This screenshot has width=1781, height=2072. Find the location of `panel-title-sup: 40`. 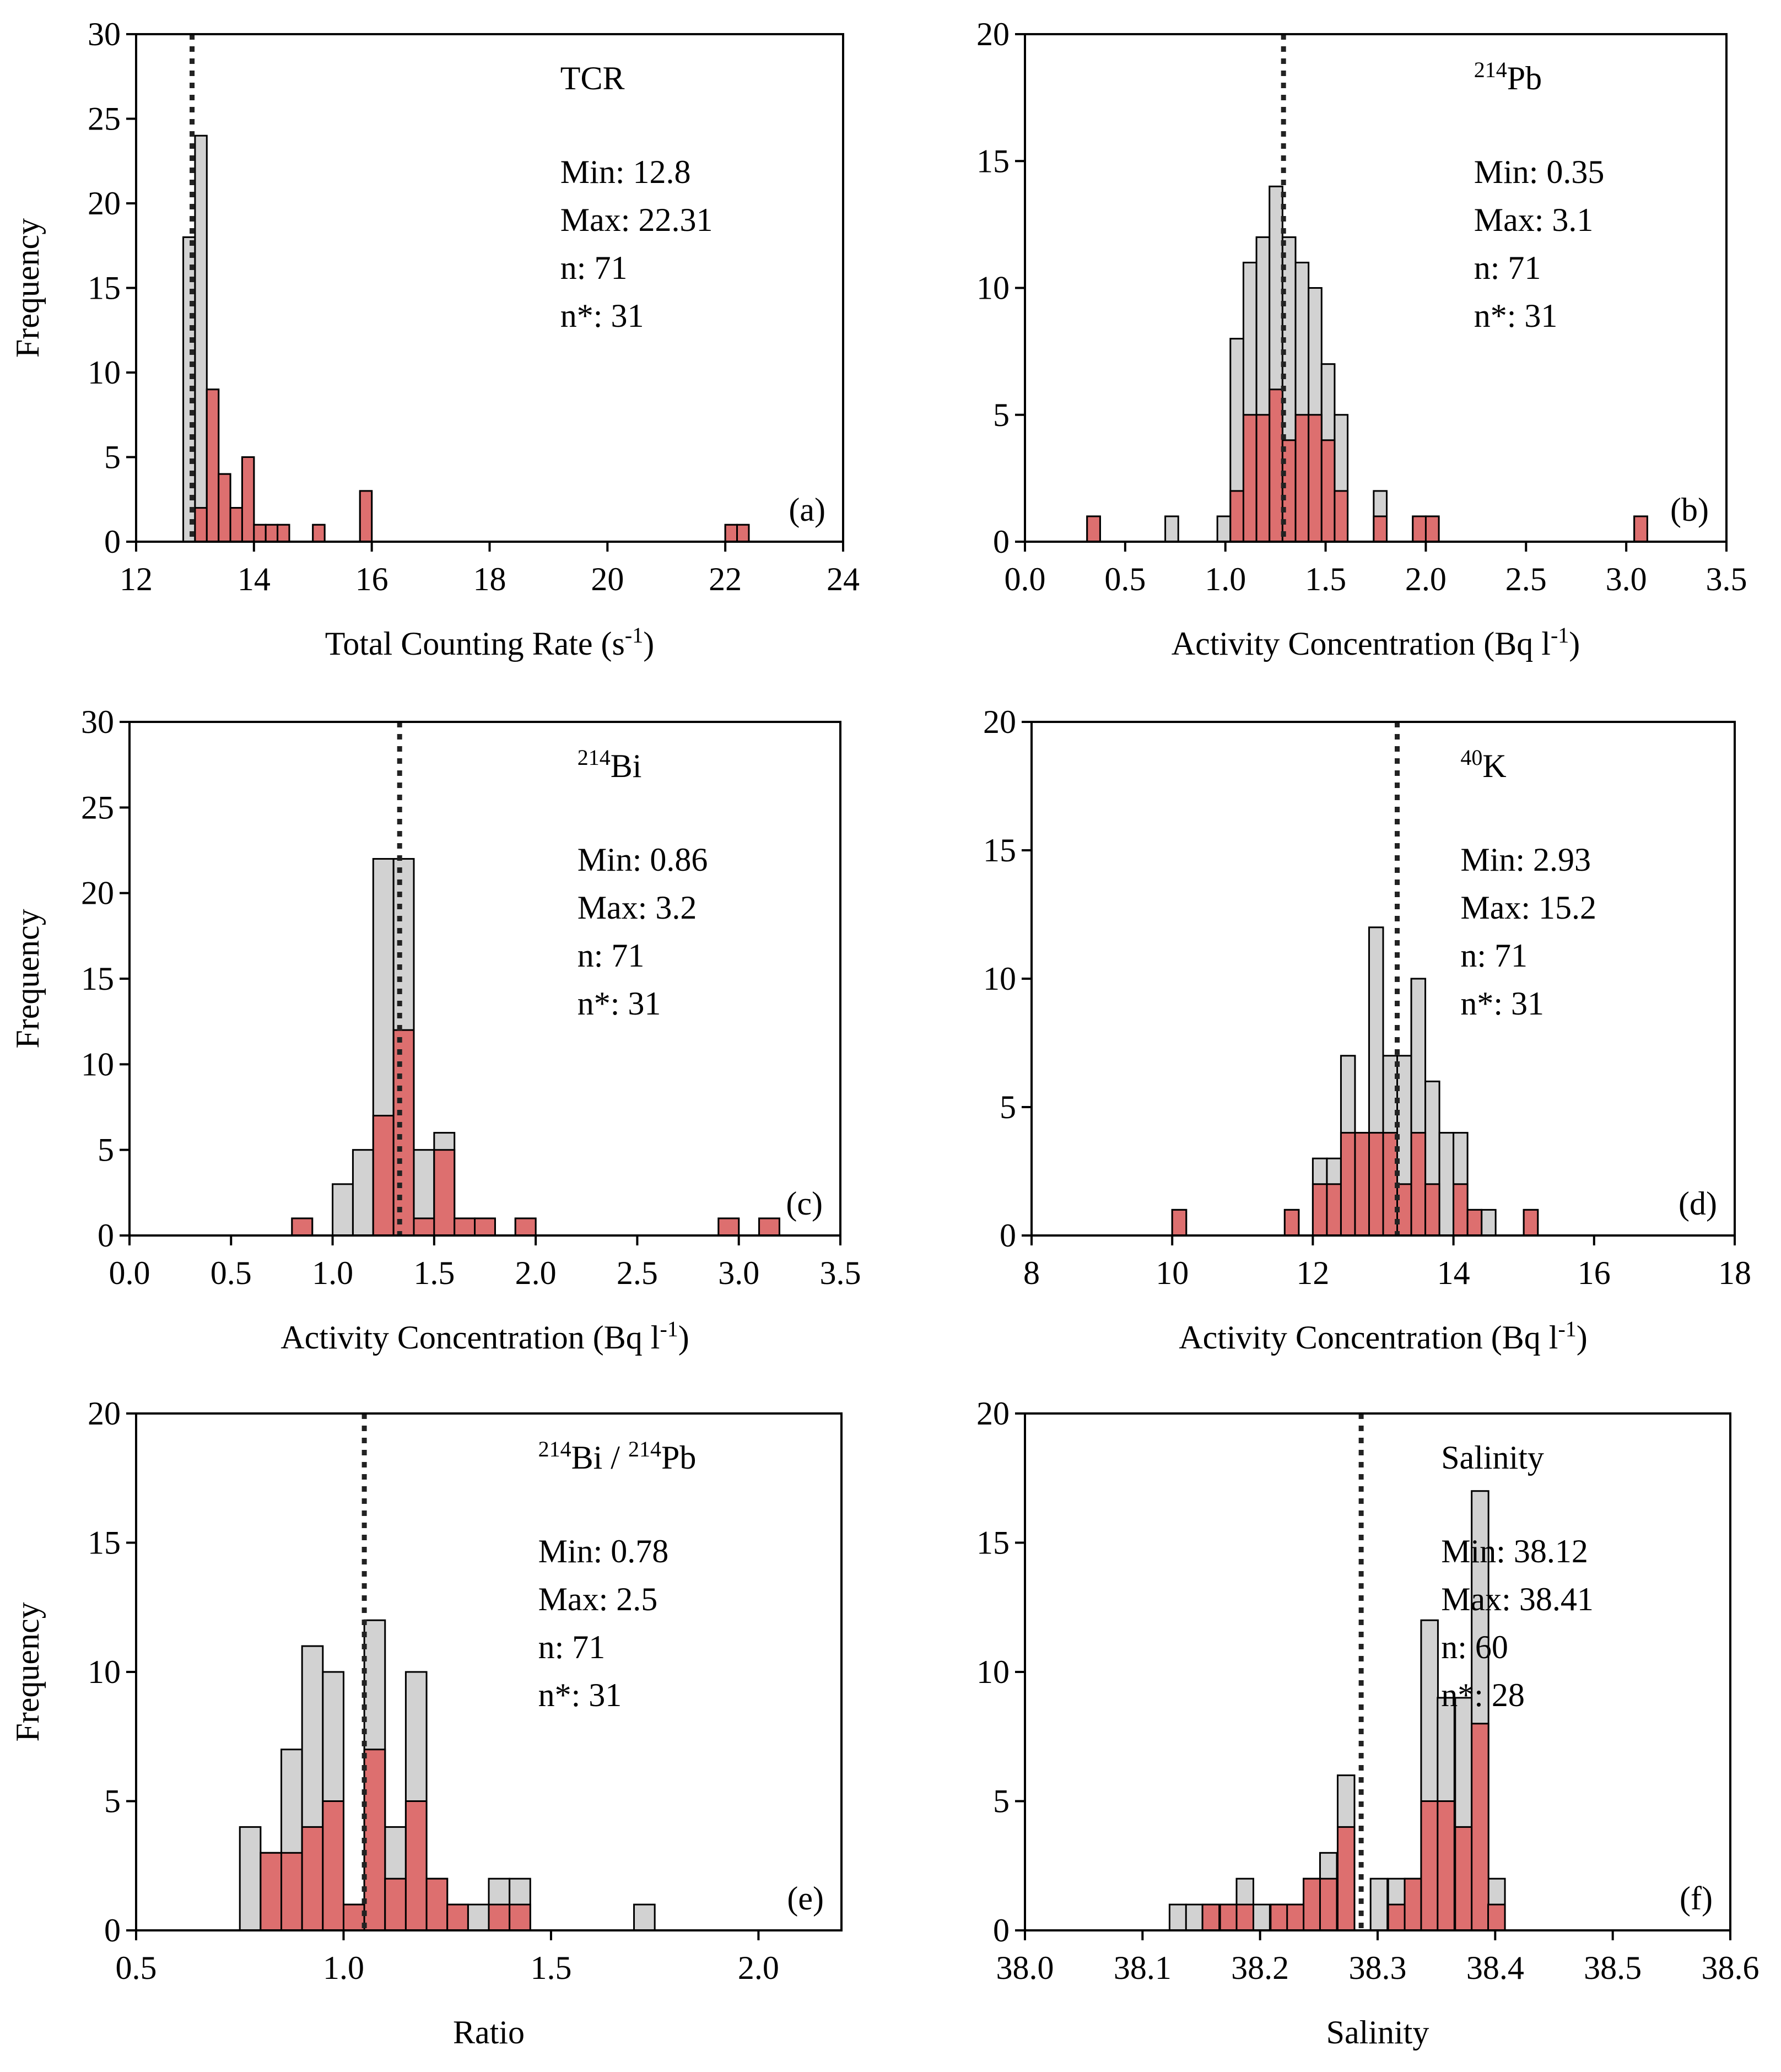

panel-title-sup: 40 is located at coordinates (1471, 757).